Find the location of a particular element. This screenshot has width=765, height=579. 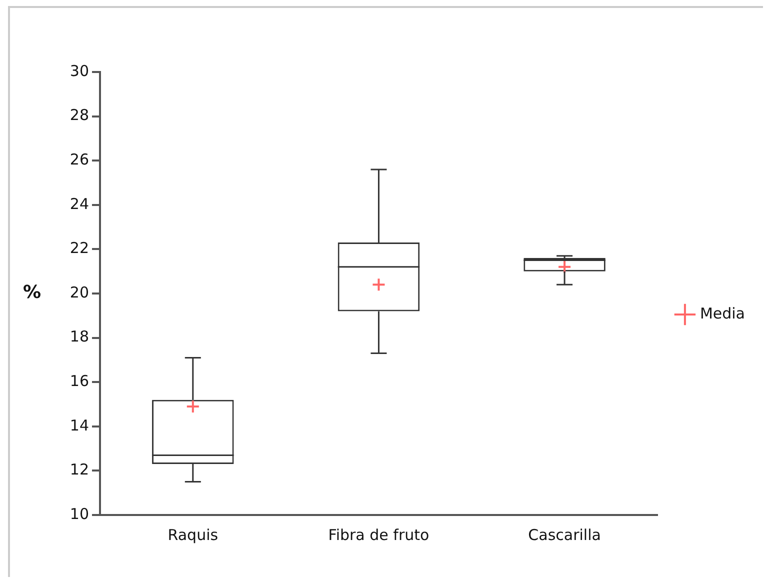

x-tick-label: Fibra de fruto is located at coordinates (379, 535).